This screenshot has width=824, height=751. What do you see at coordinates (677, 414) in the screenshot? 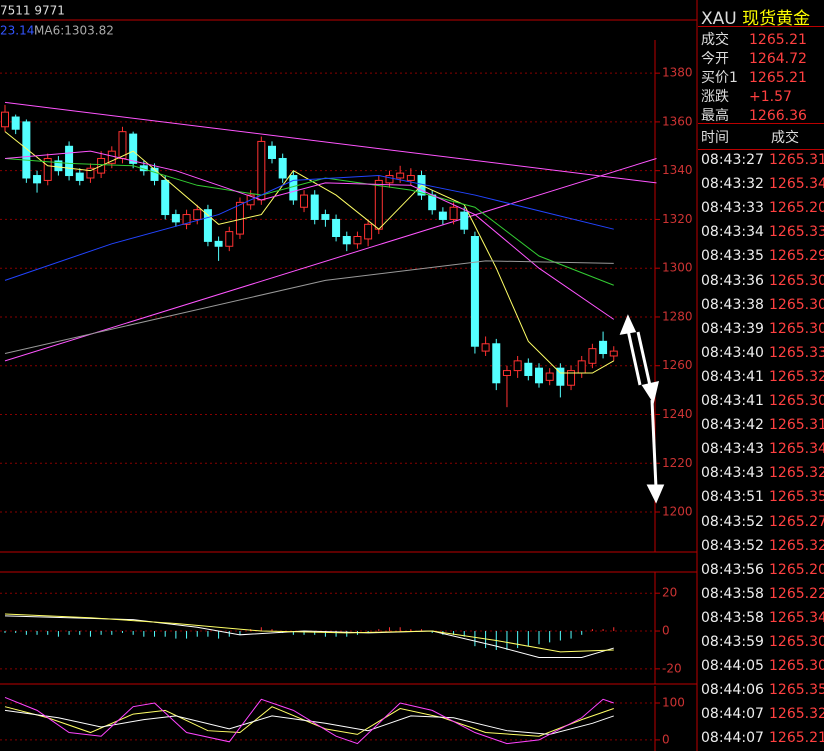
I see `y-tick-label: 1240` at bounding box center [677, 414].